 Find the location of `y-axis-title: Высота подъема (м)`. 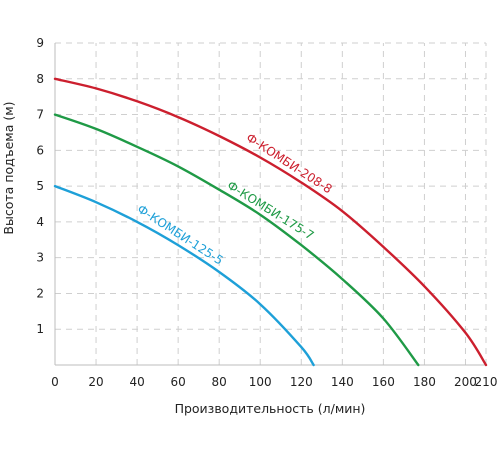

y-axis-title: Высота подъема (м) is located at coordinates (8, 167).